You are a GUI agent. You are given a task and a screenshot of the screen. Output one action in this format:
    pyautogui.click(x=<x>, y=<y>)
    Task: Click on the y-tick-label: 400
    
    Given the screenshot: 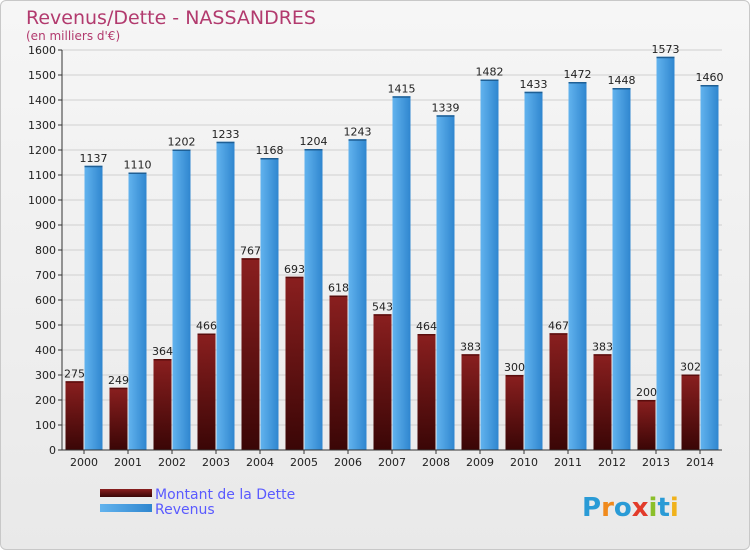 What is the action you would take?
    pyautogui.click(x=45, y=350)
    